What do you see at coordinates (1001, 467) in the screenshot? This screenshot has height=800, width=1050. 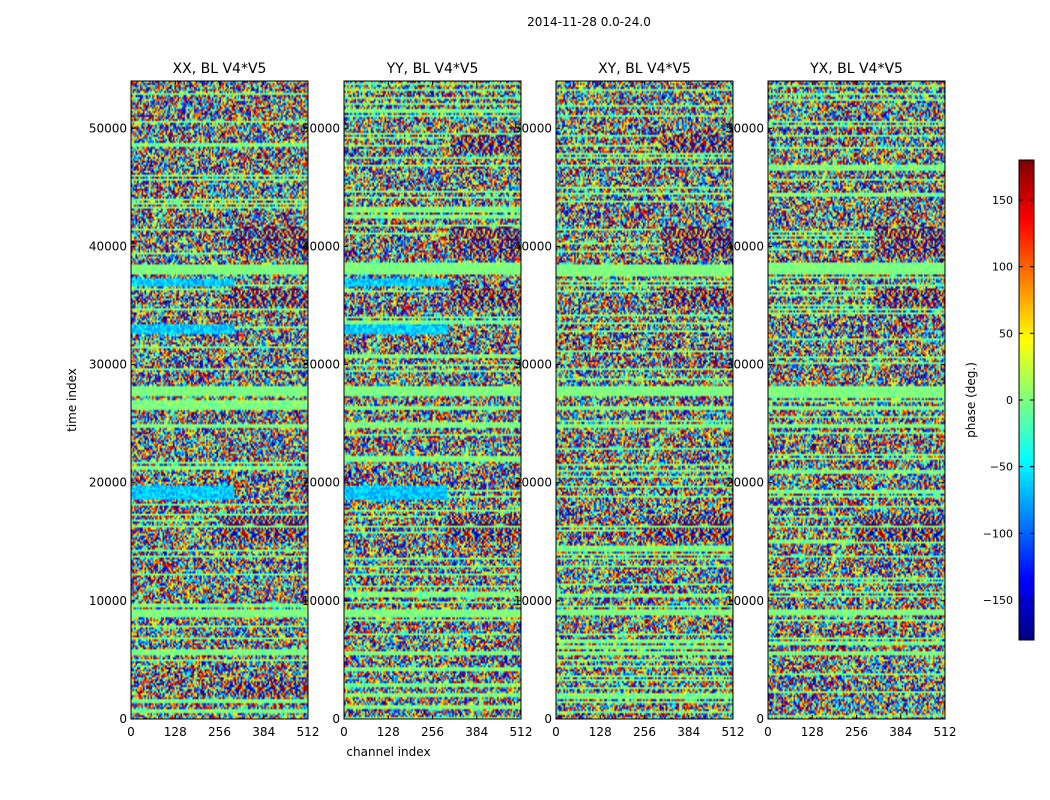 I see `colorbar-tick-label: −50` at bounding box center [1001, 467].